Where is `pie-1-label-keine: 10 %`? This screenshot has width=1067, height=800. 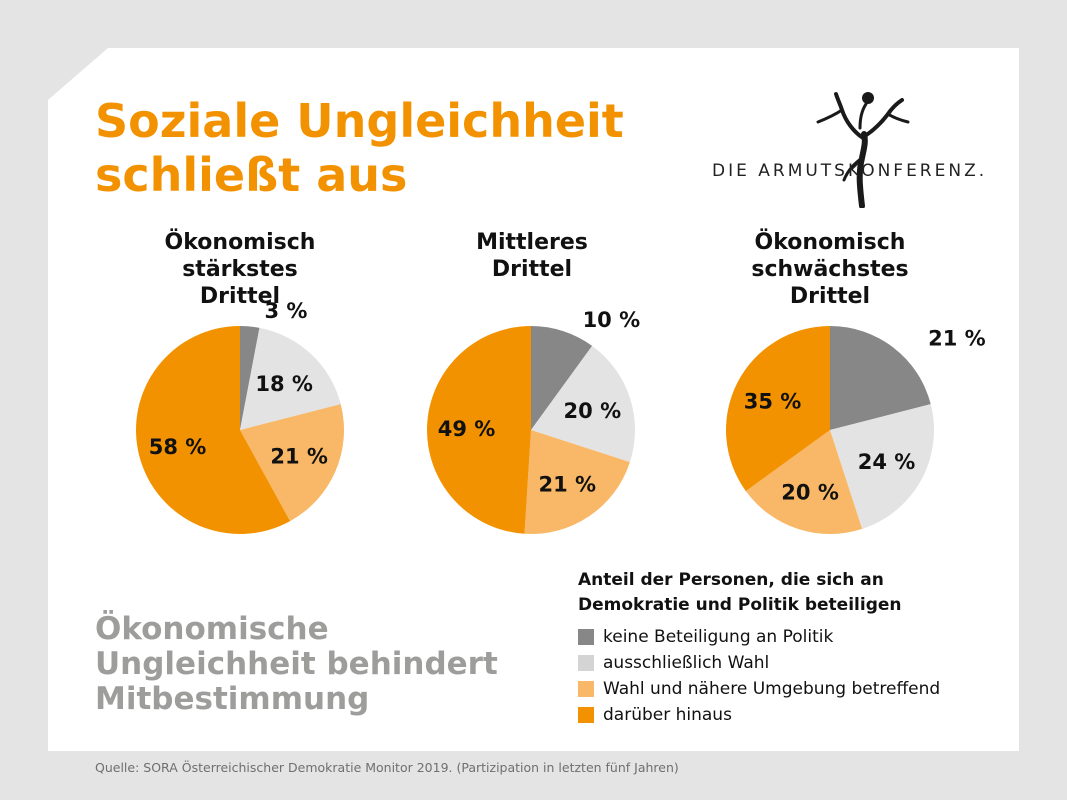 pie-1-label-keine: 10 % is located at coordinates (612, 320).